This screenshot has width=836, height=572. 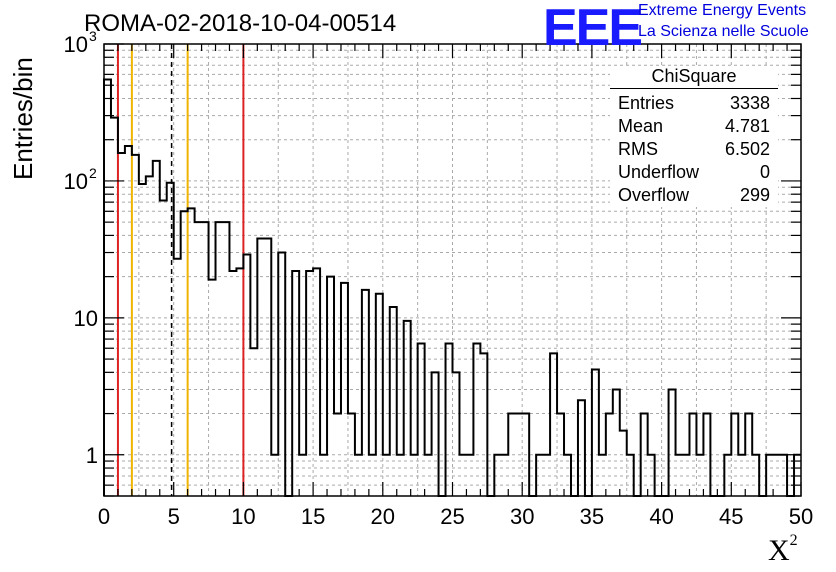 What do you see at coordinates (383, 516) in the screenshot?
I see `x-tick-label: 20` at bounding box center [383, 516].